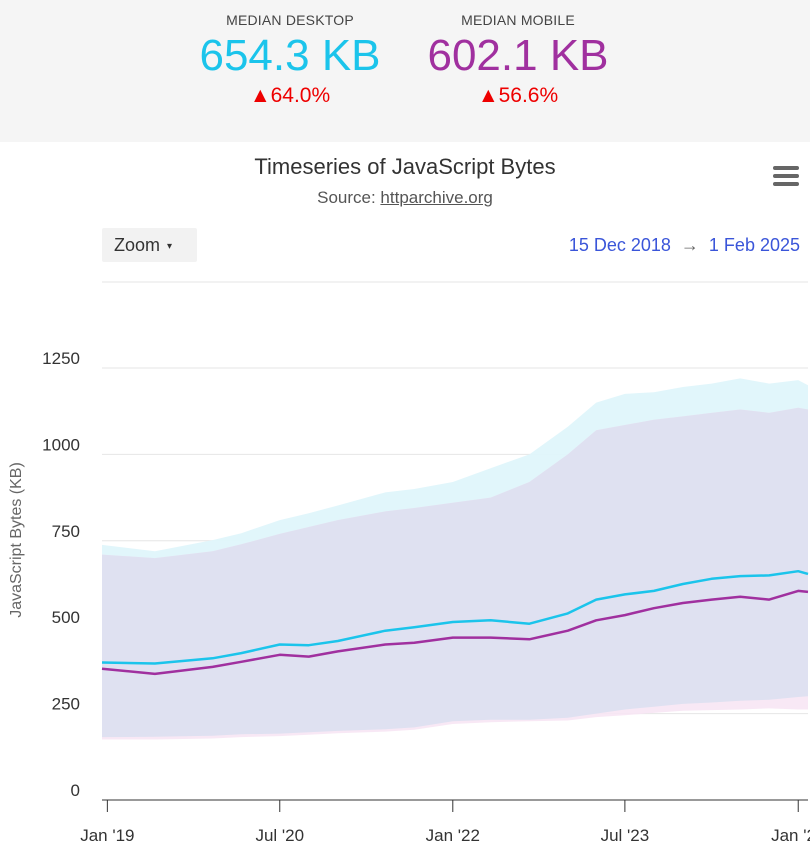  Describe the element at coordinates (786, 178) in the screenshot. I see `chart-menu-icon` at that location.